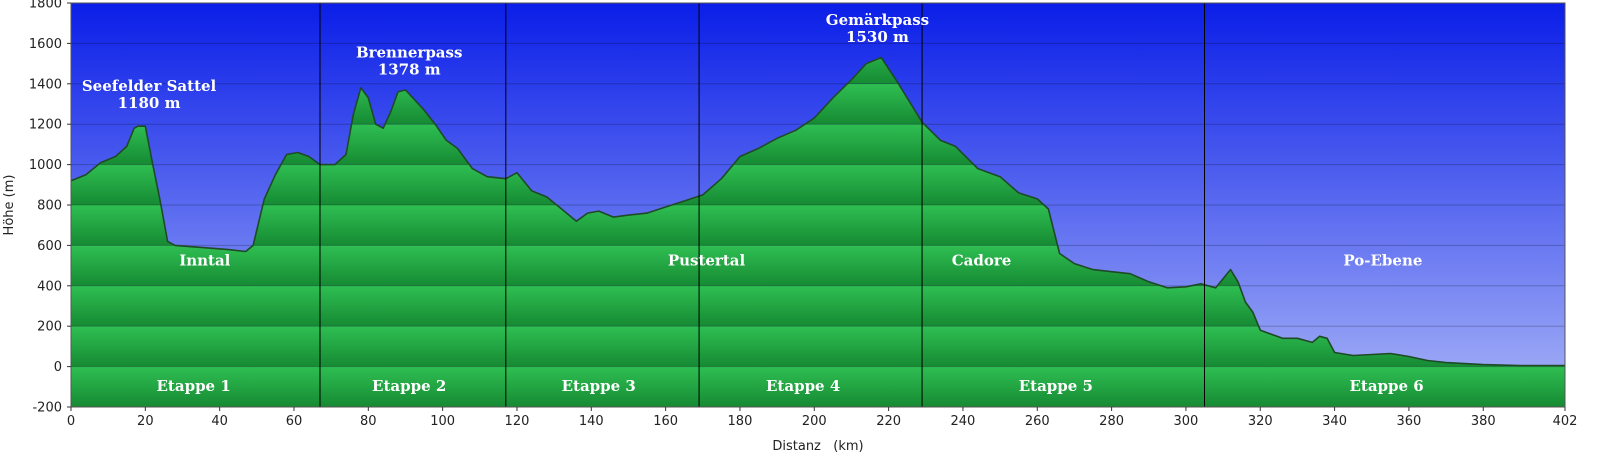 Image resolution: width=1605 pixels, height=464 pixels. What do you see at coordinates (49, 246) in the screenshot?
I see `y-tick-label: 600` at bounding box center [49, 246].